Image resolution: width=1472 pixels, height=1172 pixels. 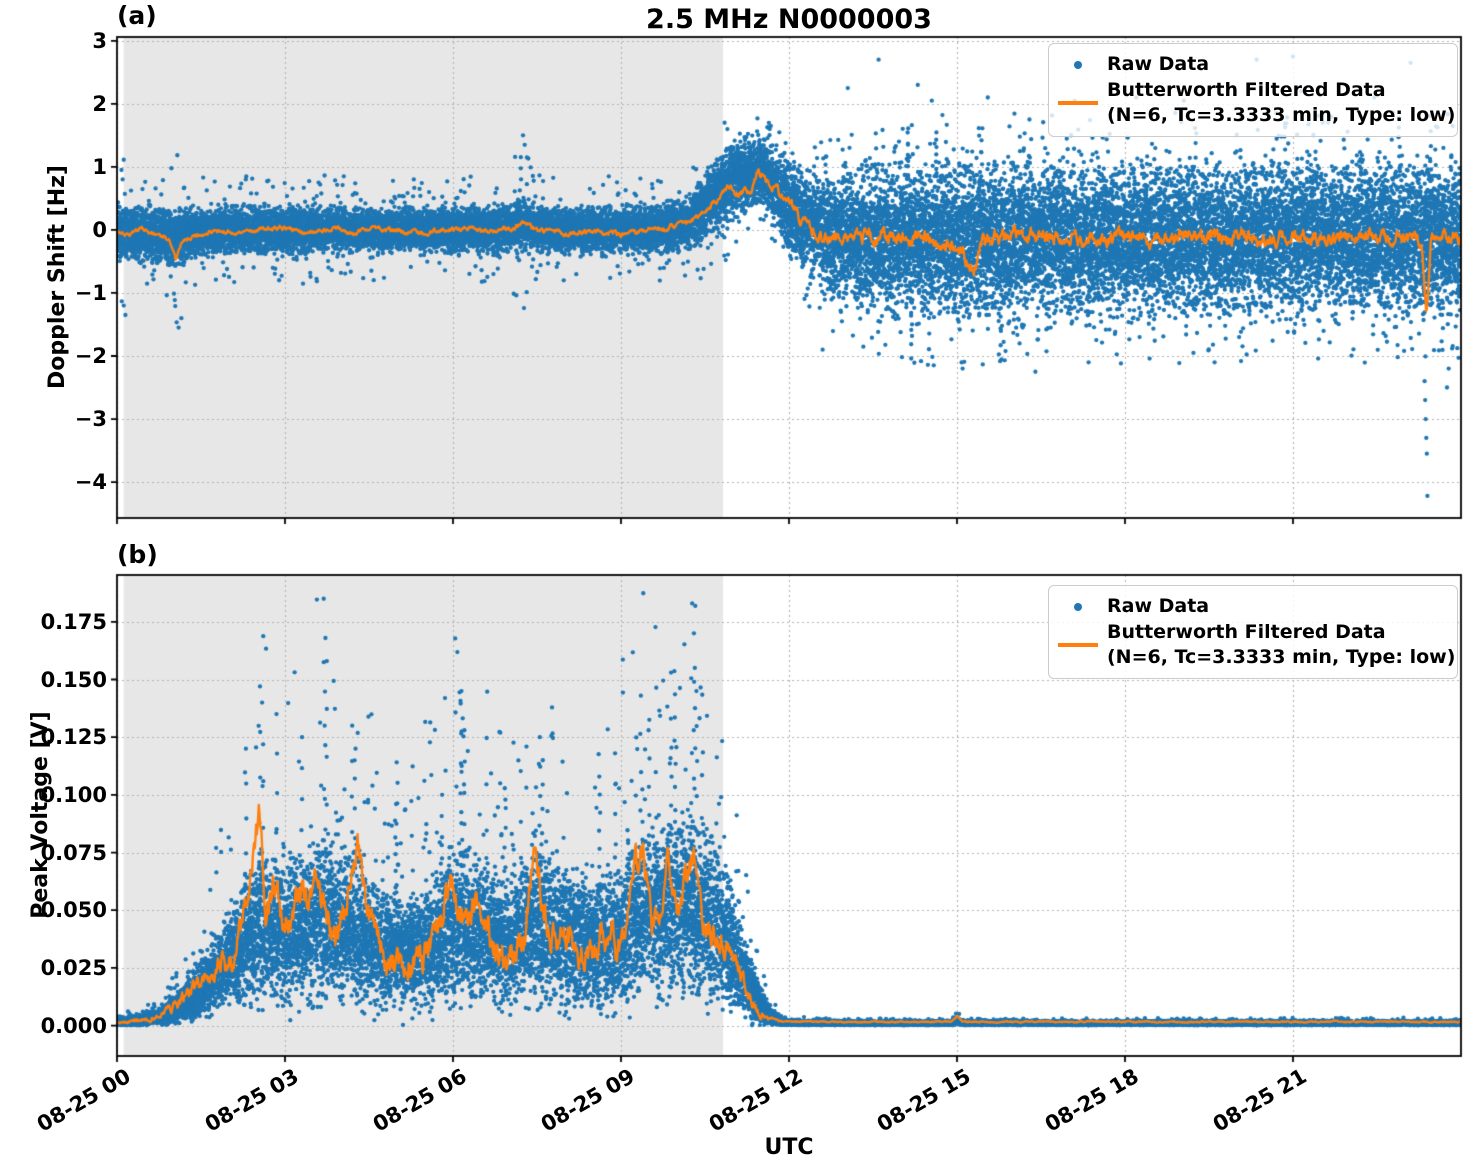 I want to click on y-tick-label: 1, so click(x=99, y=166).